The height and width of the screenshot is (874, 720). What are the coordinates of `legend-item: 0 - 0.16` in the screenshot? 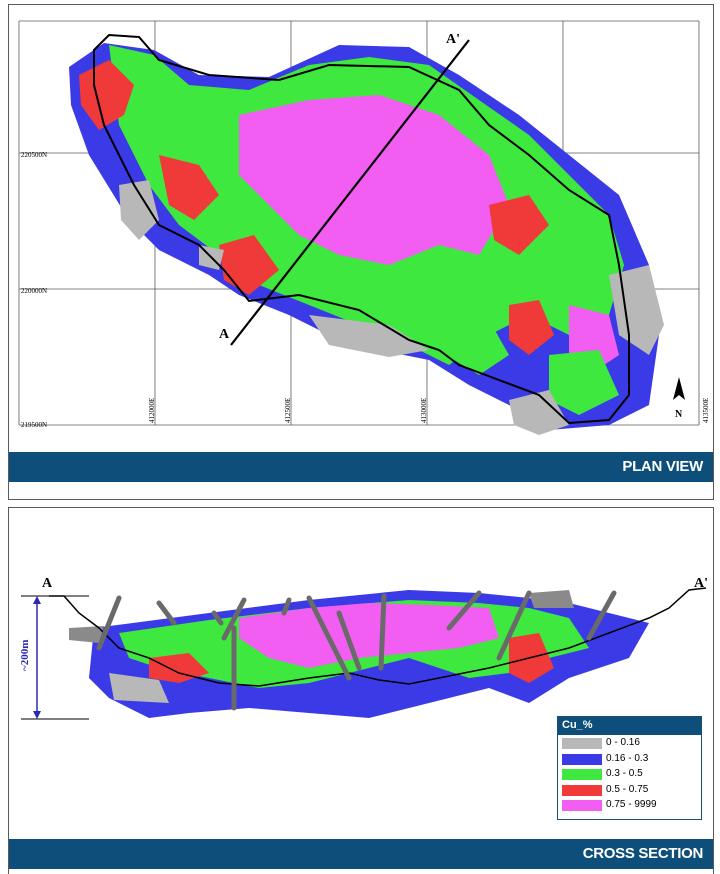 It's located at (631, 743).